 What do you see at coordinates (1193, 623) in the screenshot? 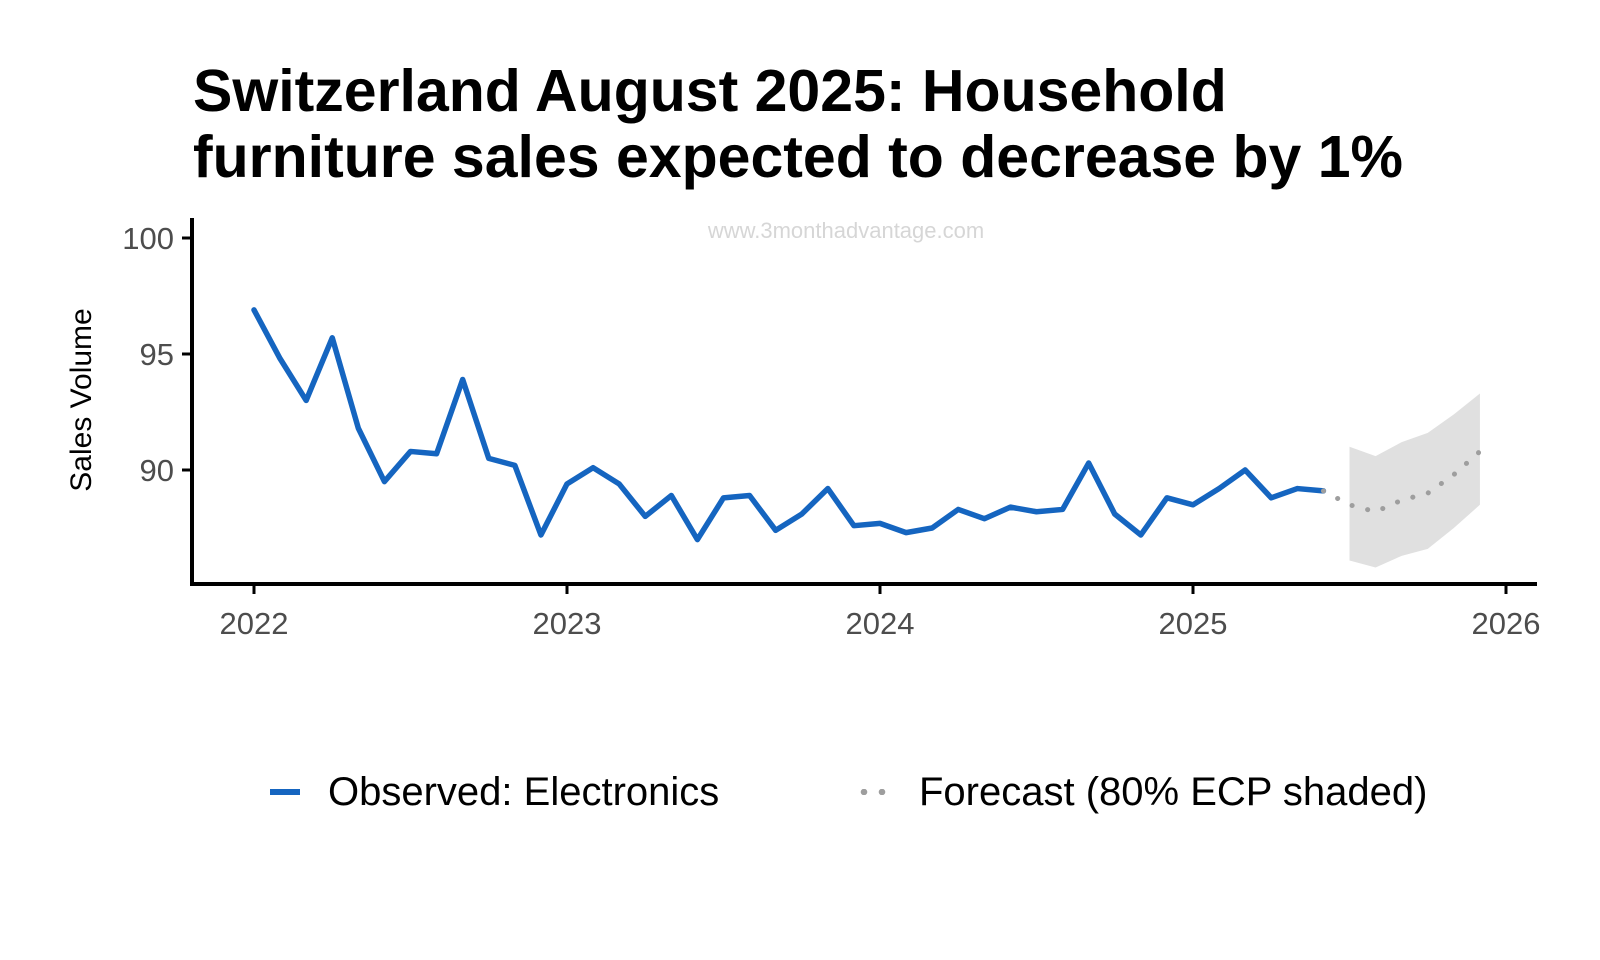
I see `x-tick-label: 2025` at bounding box center [1193, 623].